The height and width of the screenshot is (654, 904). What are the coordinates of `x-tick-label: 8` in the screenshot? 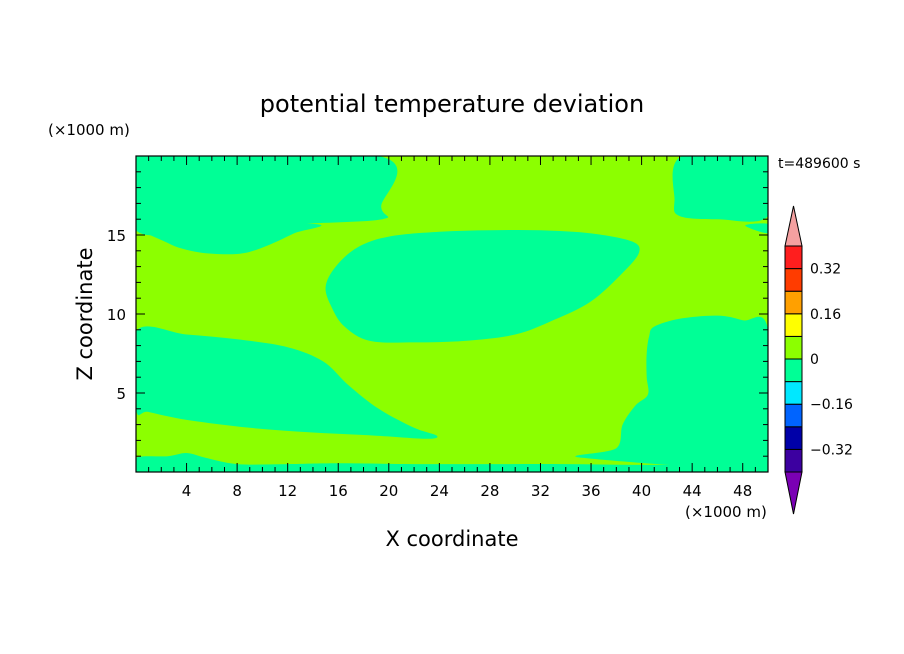 It's located at (237, 491).